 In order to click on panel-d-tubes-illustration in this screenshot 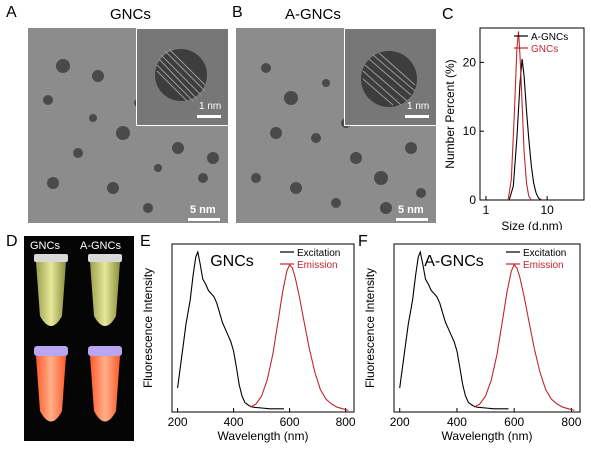, I will do `click(78, 338)`.